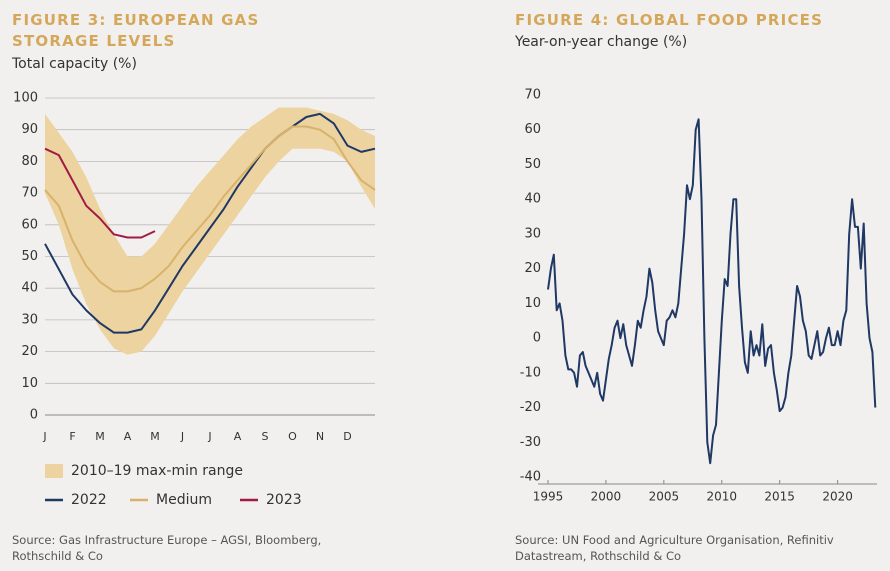 This screenshot has height=571, width=890. Describe the element at coordinates (530, 442) in the screenshot. I see `y-tick-label: -30` at that location.